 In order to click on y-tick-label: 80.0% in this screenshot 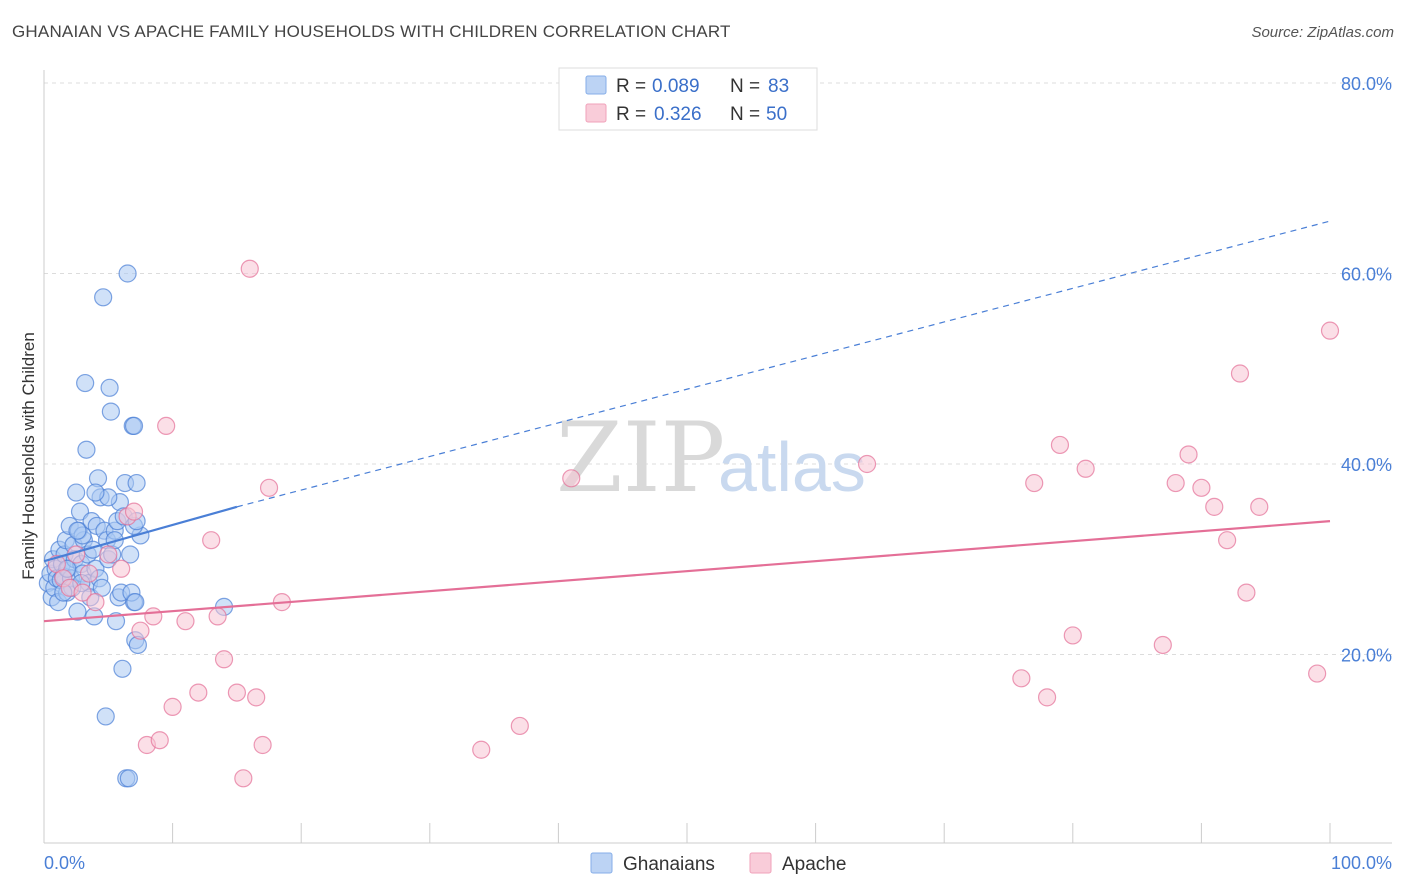, I will do `click(1366, 84)`.